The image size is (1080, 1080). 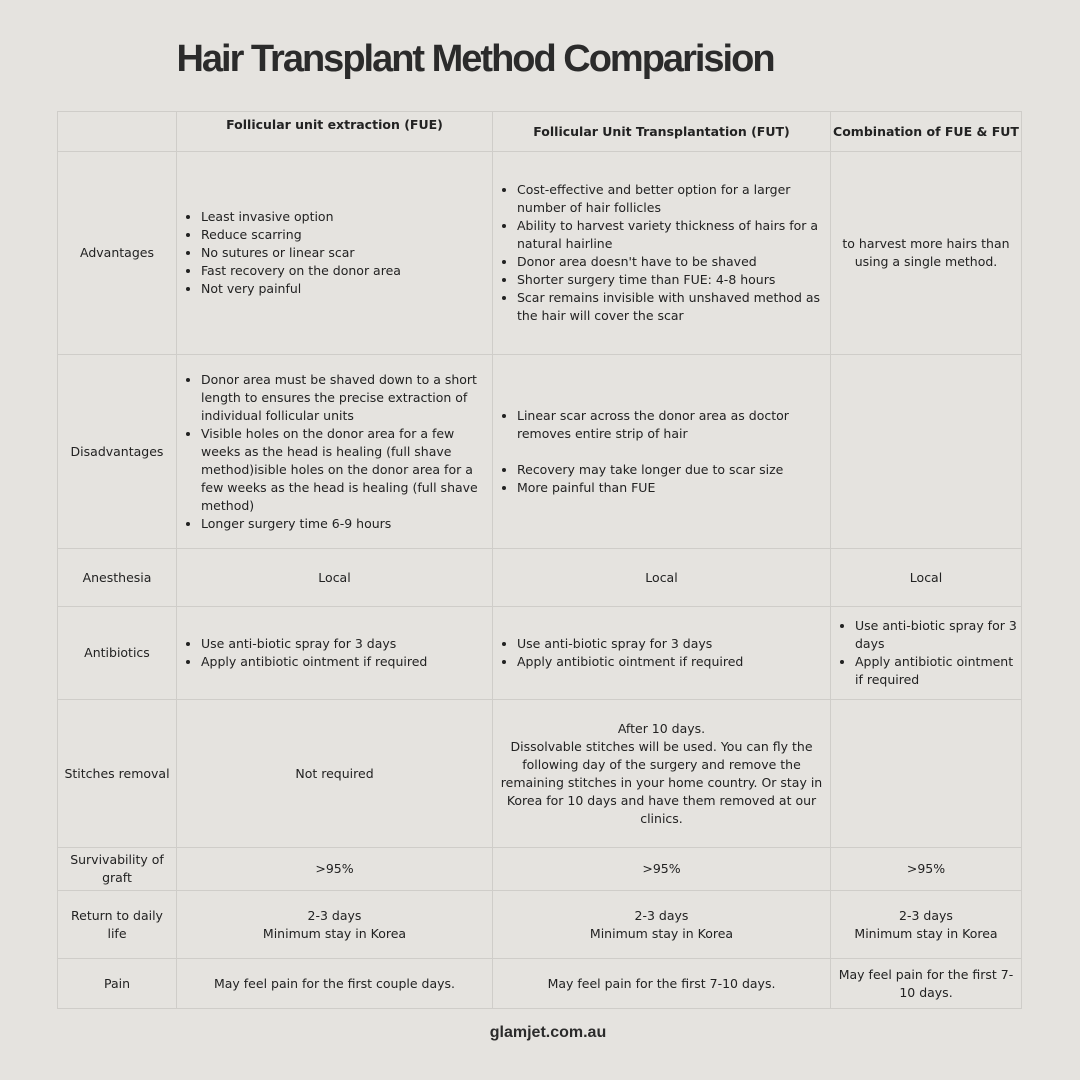 I want to click on table-row: Anesthesia Local Local Local, so click(x=539, y=577).